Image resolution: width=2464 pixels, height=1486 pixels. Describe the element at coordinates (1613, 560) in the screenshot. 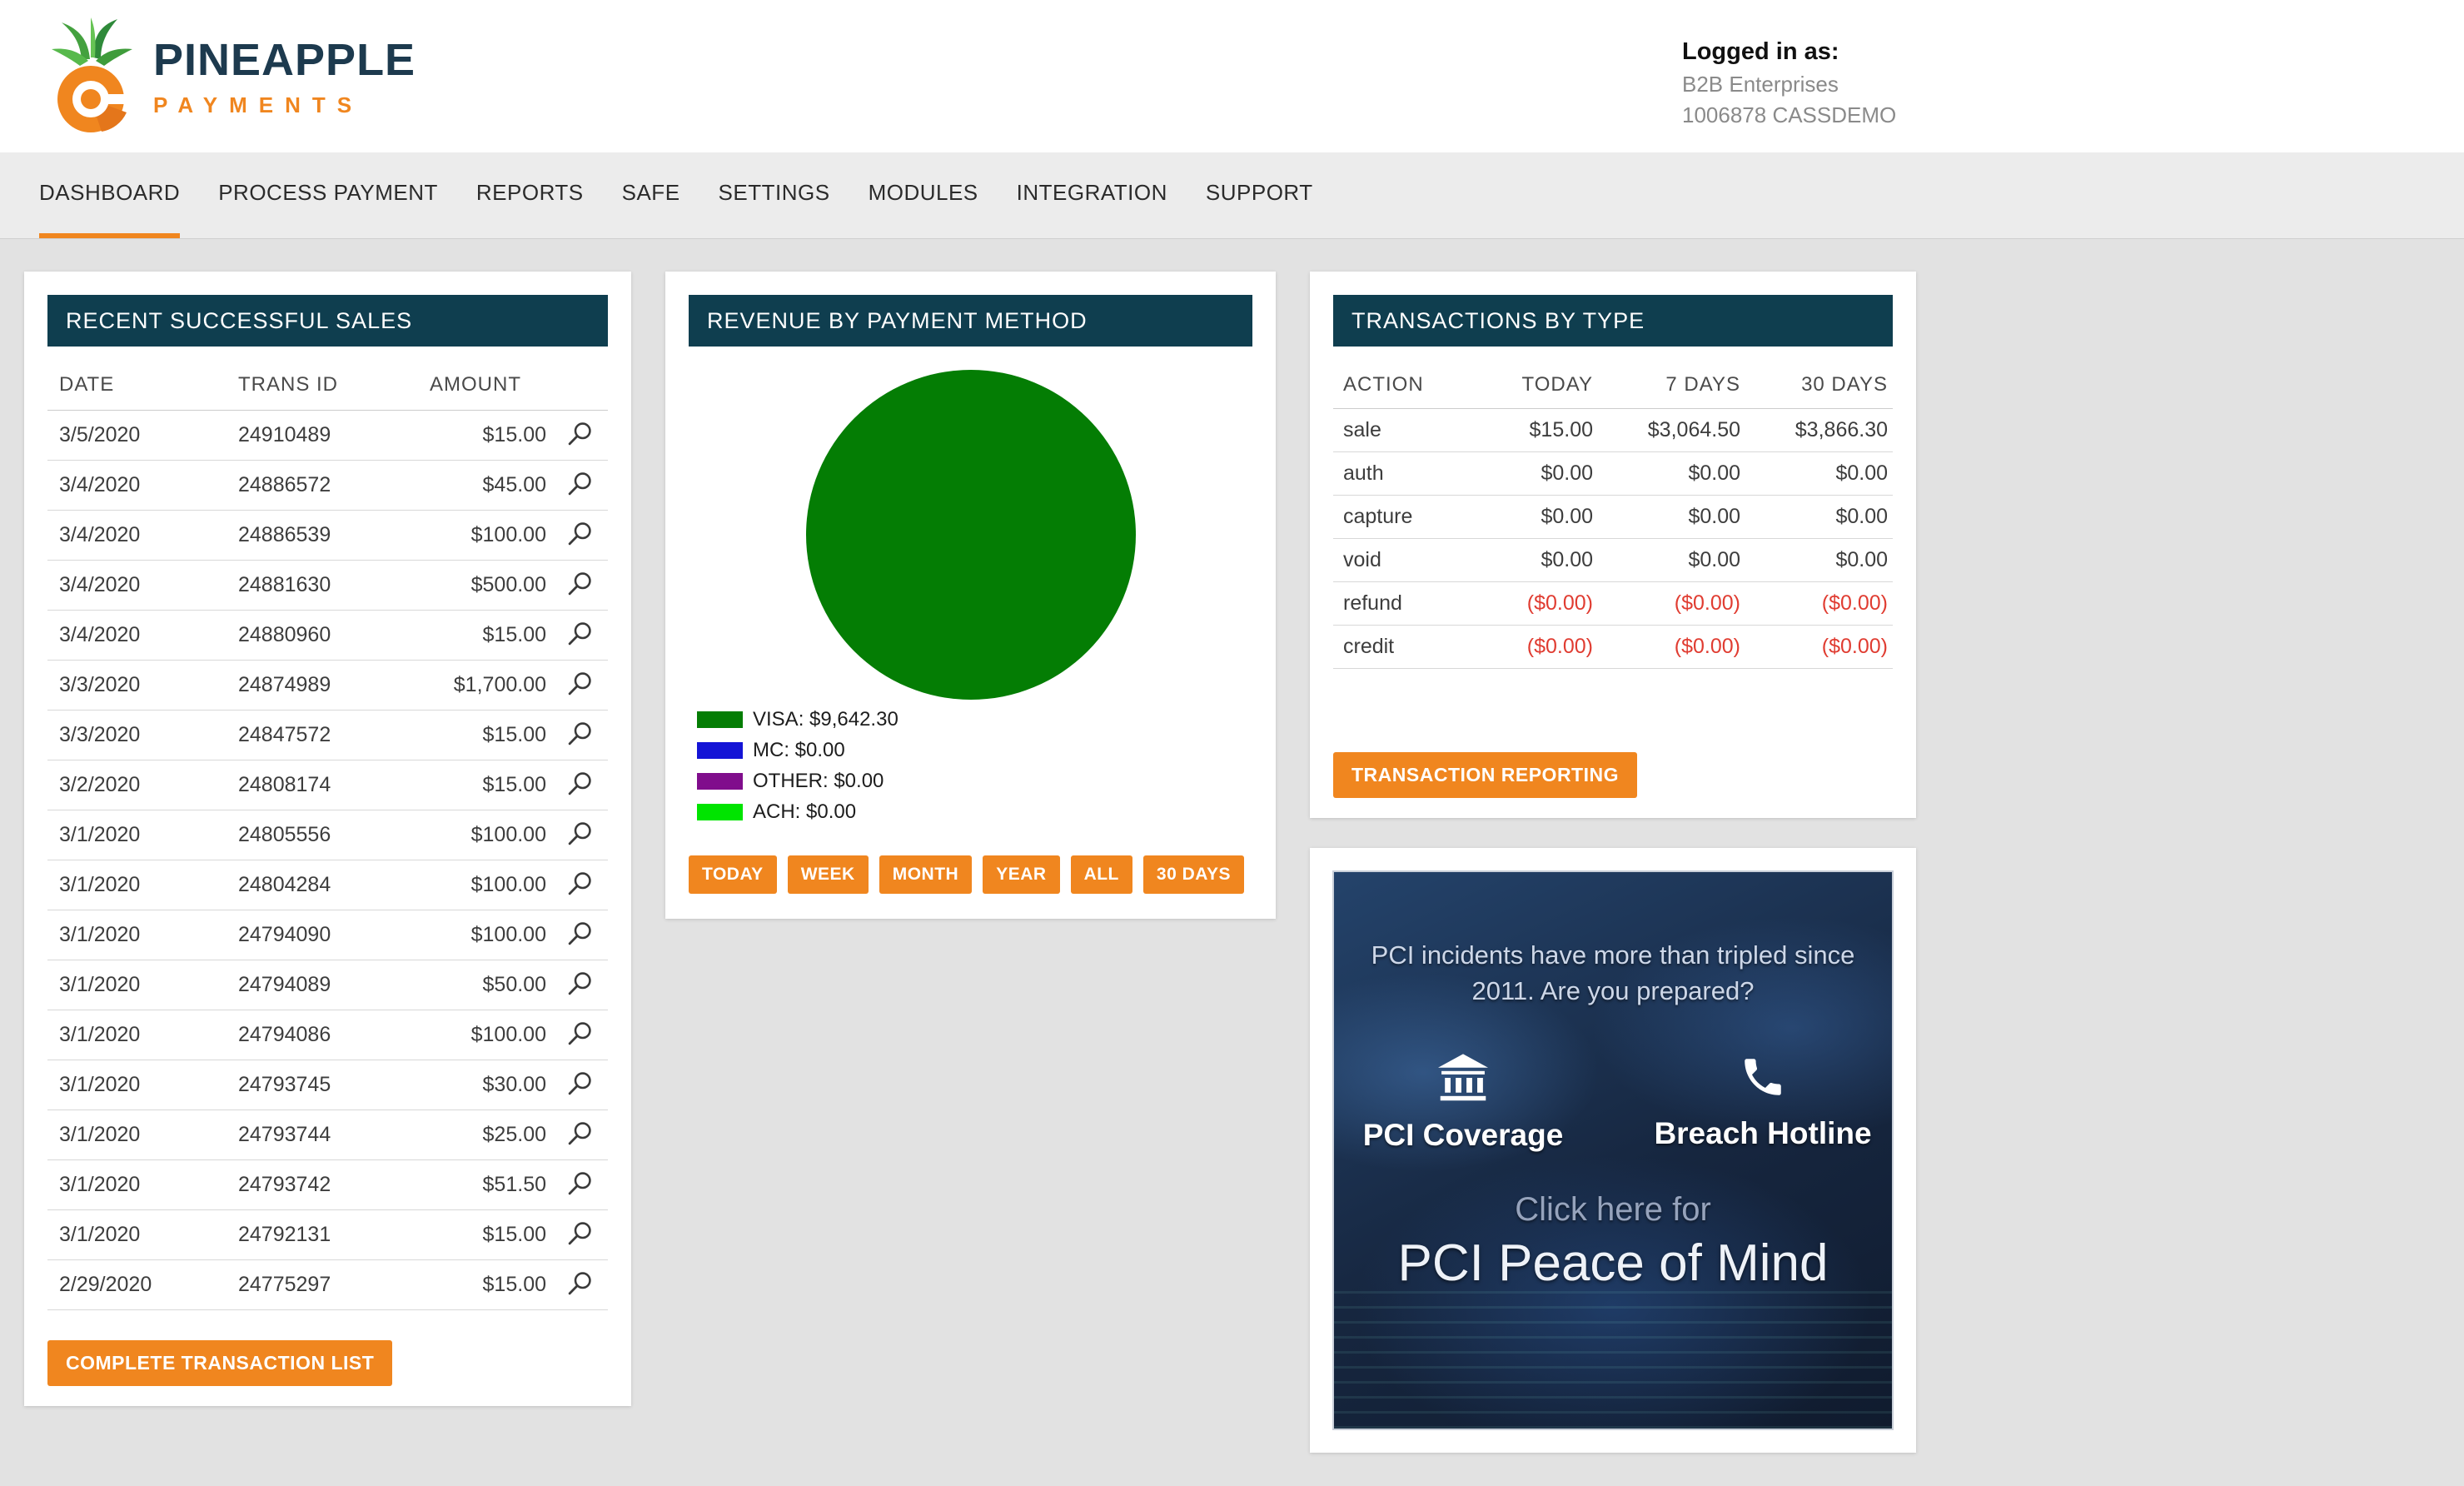

I see `transactions-row: void $0.00 $0.00 $0.00` at that location.